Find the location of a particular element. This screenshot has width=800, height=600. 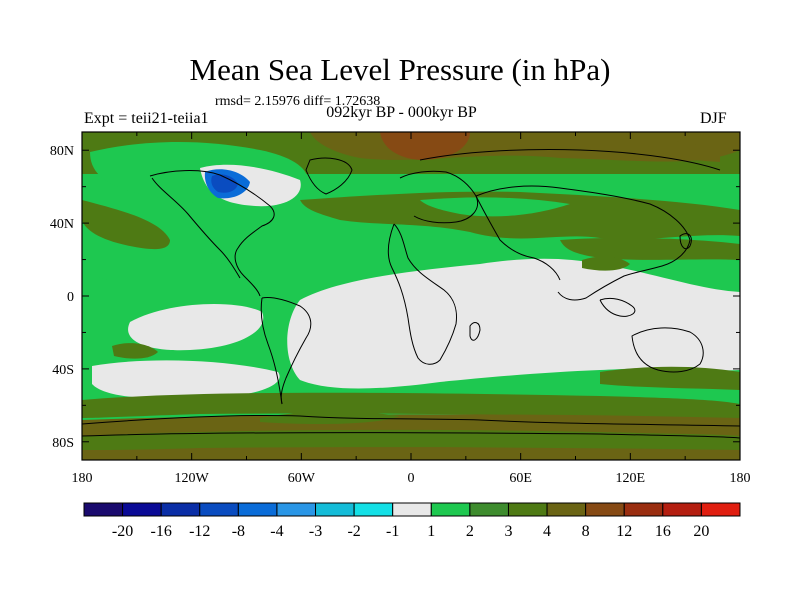

colorbar-label: -20 is located at coordinates (122, 531).